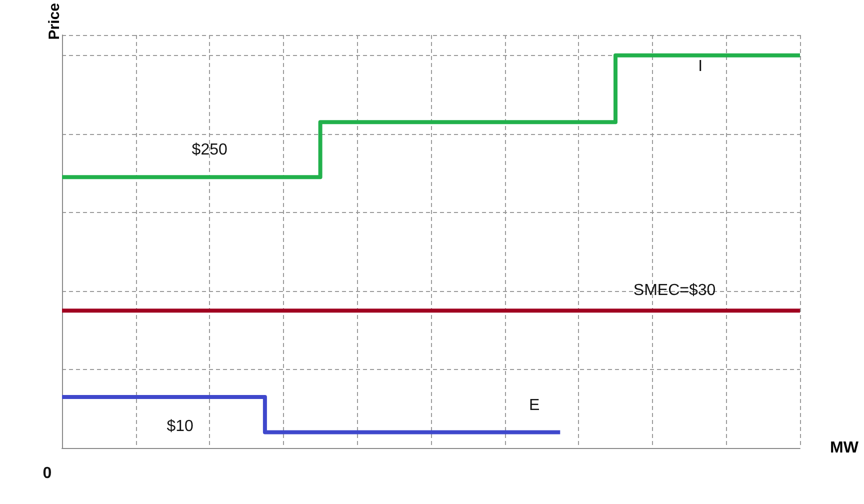 The width and height of the screenshot is (864, 504). What do you see at coordinates (700, 67) in the screenshot?
I see `annotation: I` at bounding box center [700, 67].